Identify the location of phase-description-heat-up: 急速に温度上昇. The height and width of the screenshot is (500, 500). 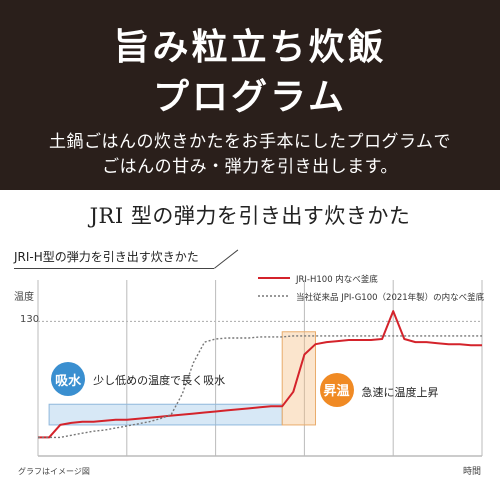
(400, 392).